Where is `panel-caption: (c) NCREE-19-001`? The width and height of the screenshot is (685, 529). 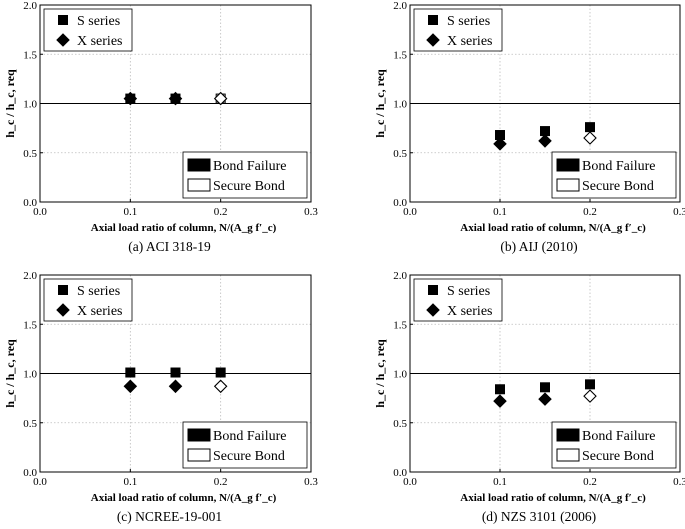
panel-caption: (c) NCREE-19-001 is located at coordinates (169, 516).